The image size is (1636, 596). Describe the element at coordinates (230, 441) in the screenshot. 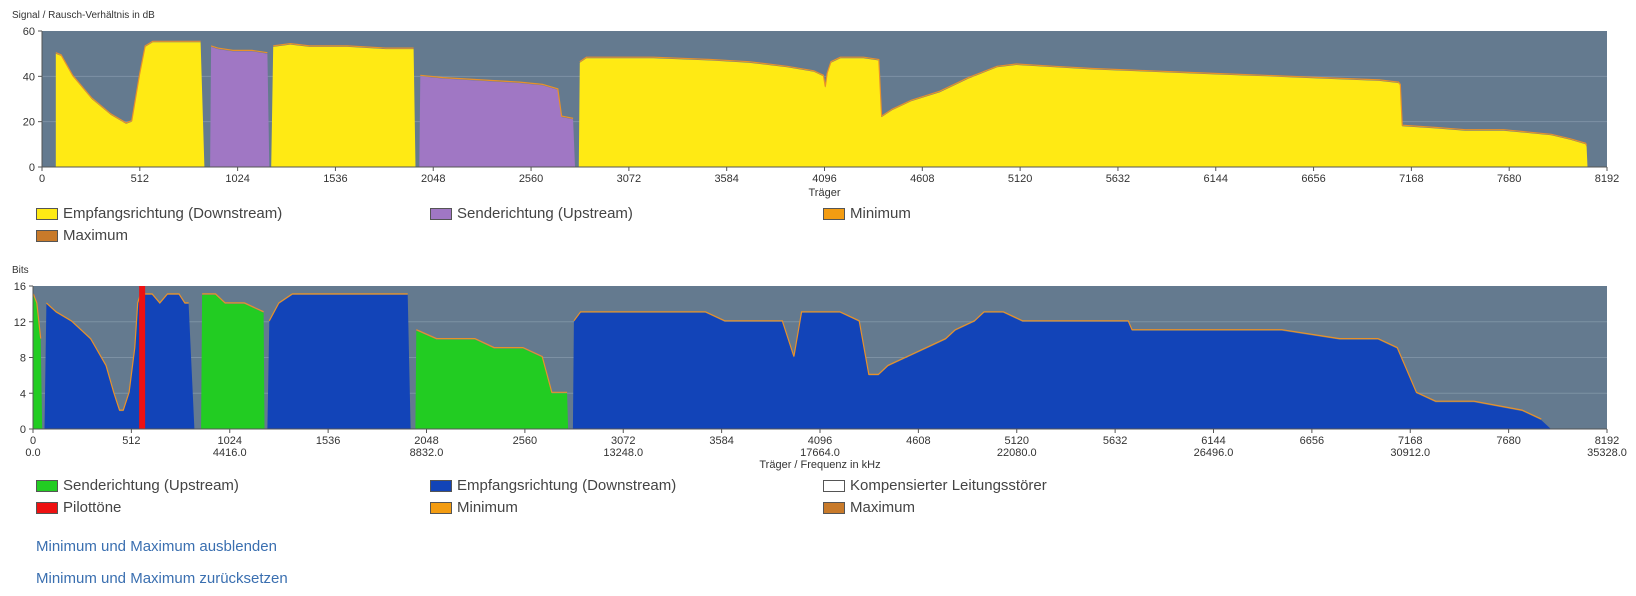

I see `x-tick-label-2: 1024` at that location.